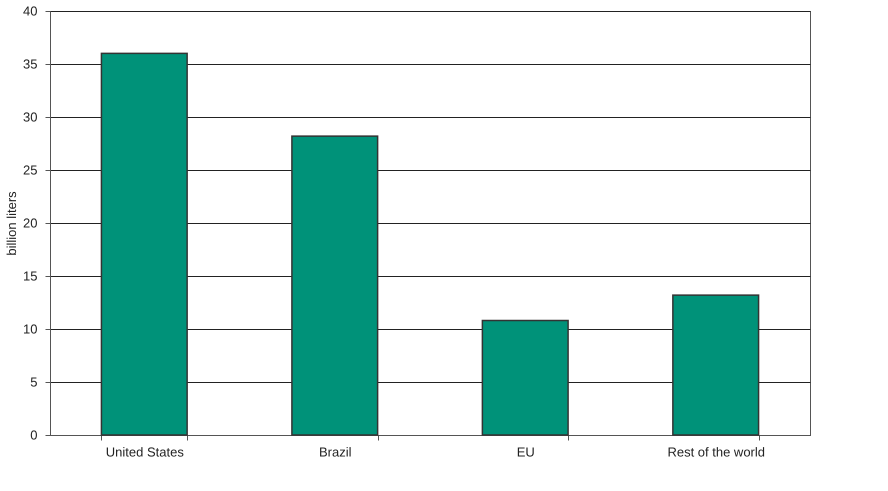  What do you see at coordinates (34, 382) in the screenshot?
I see `y-tick-label: 5` at bounding box center [34, 382].